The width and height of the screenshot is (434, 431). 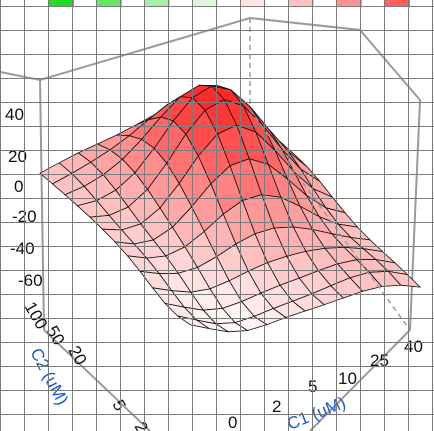 I want to click on z-tick-label: -60, so click(x=30, y=280).